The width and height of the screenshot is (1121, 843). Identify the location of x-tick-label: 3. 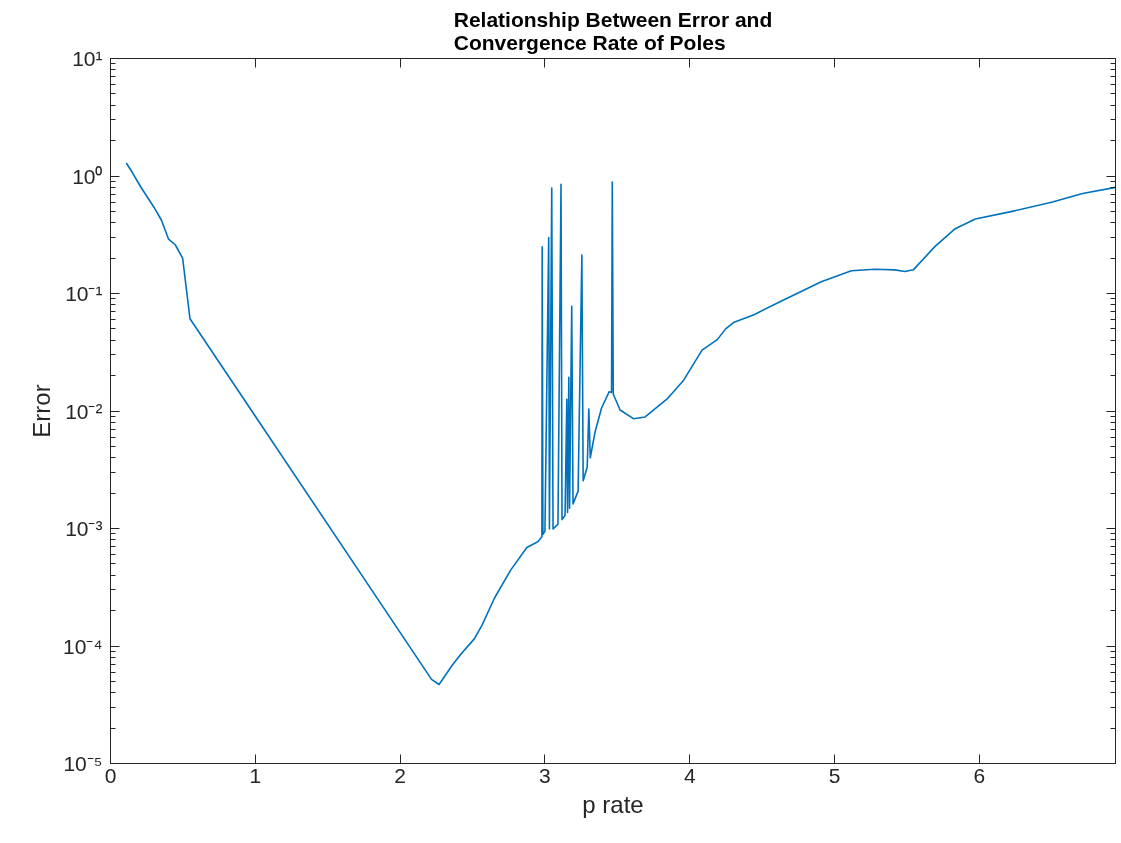
(545, 775).